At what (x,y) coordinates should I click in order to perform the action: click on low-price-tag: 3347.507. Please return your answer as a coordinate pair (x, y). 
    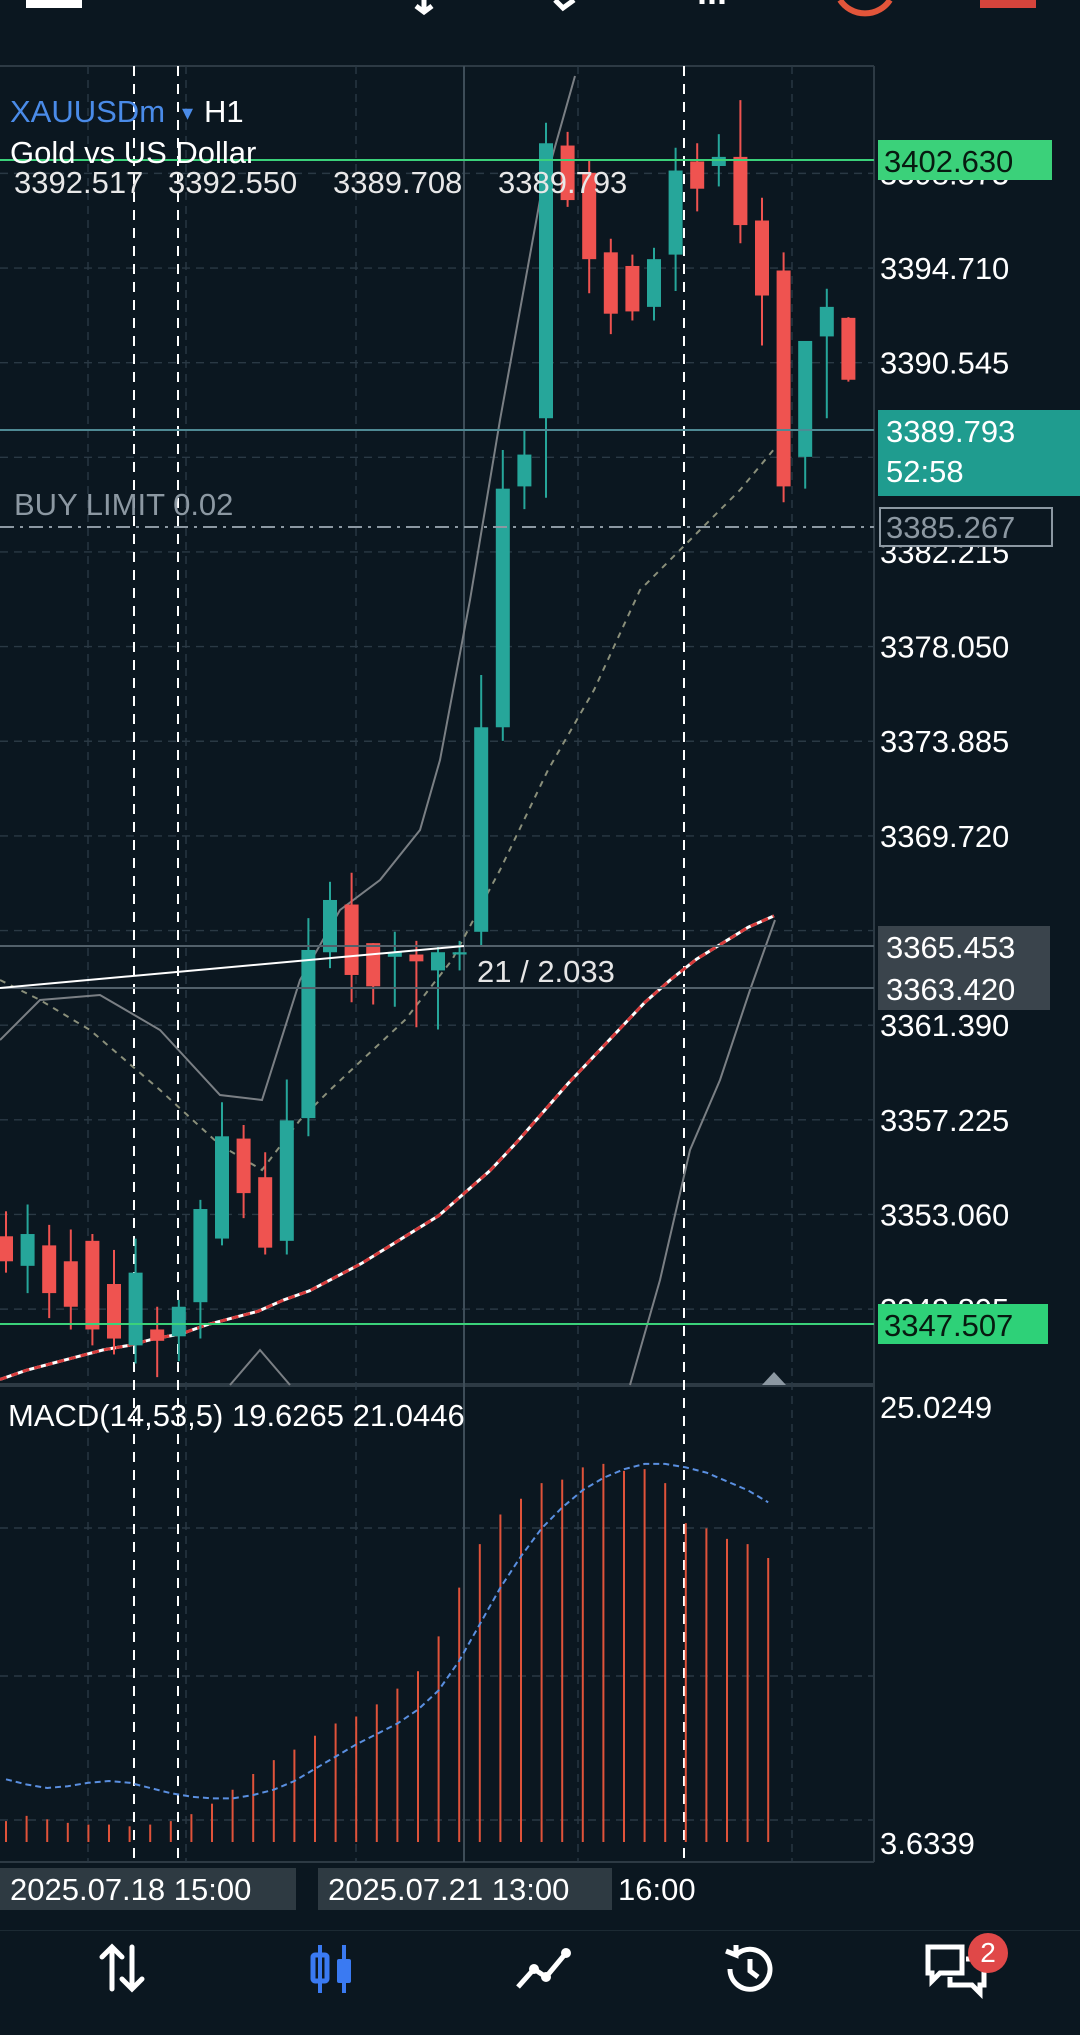
    Looking at the image, I should click on (948, 1325).